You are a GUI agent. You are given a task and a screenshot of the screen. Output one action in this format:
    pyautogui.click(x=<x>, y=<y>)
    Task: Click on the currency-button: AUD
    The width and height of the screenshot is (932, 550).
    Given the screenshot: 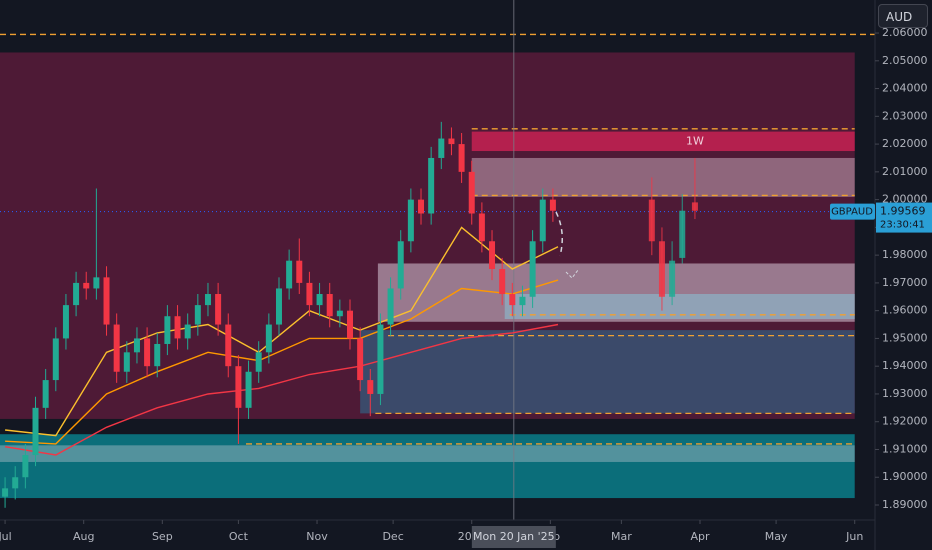 What is the action you would take?
    pyautogui.click(x=903, y=16)
    